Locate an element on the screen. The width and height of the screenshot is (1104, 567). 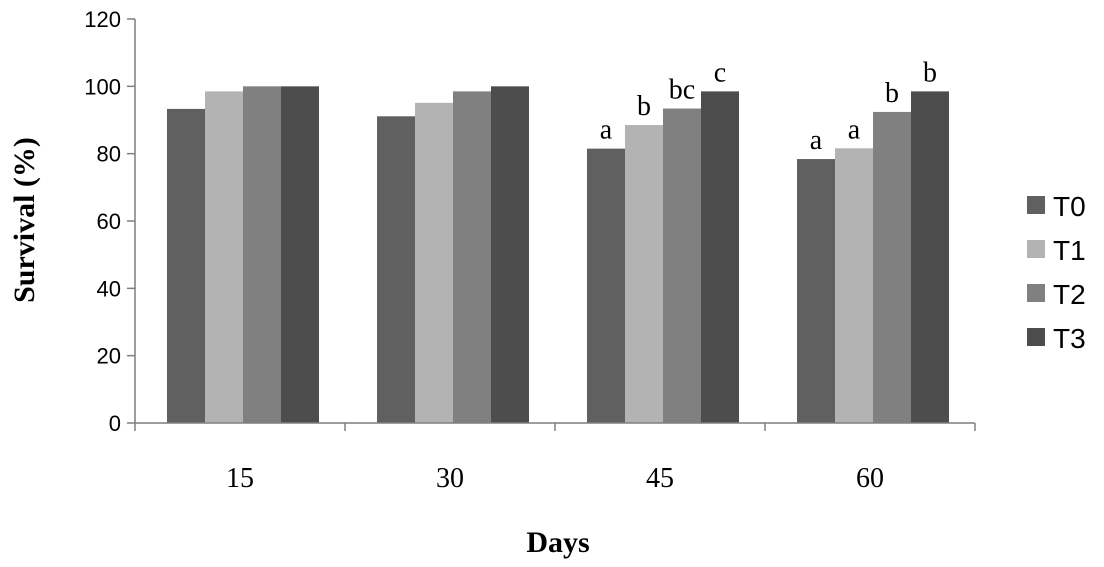
y-tick-label: 80 is located at coordinates (109, 154).